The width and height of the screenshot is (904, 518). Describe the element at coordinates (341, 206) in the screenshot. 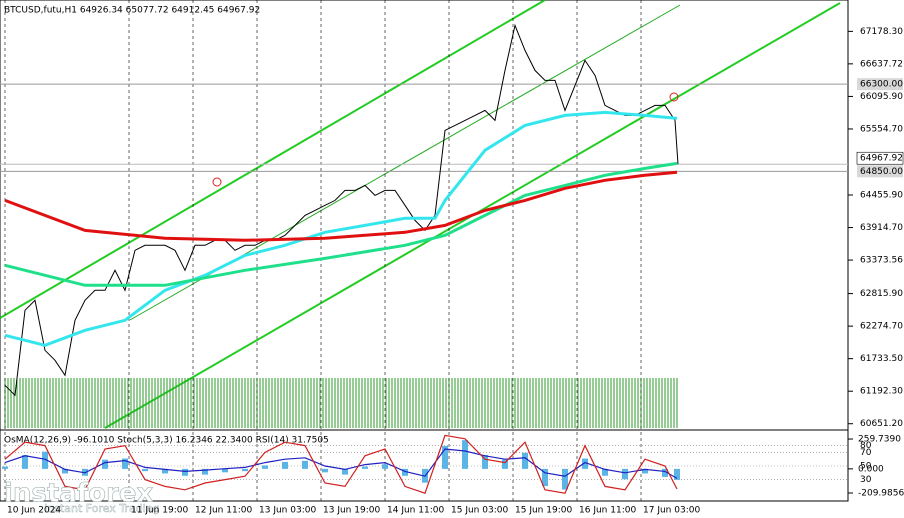

I see `series-line` at that location.